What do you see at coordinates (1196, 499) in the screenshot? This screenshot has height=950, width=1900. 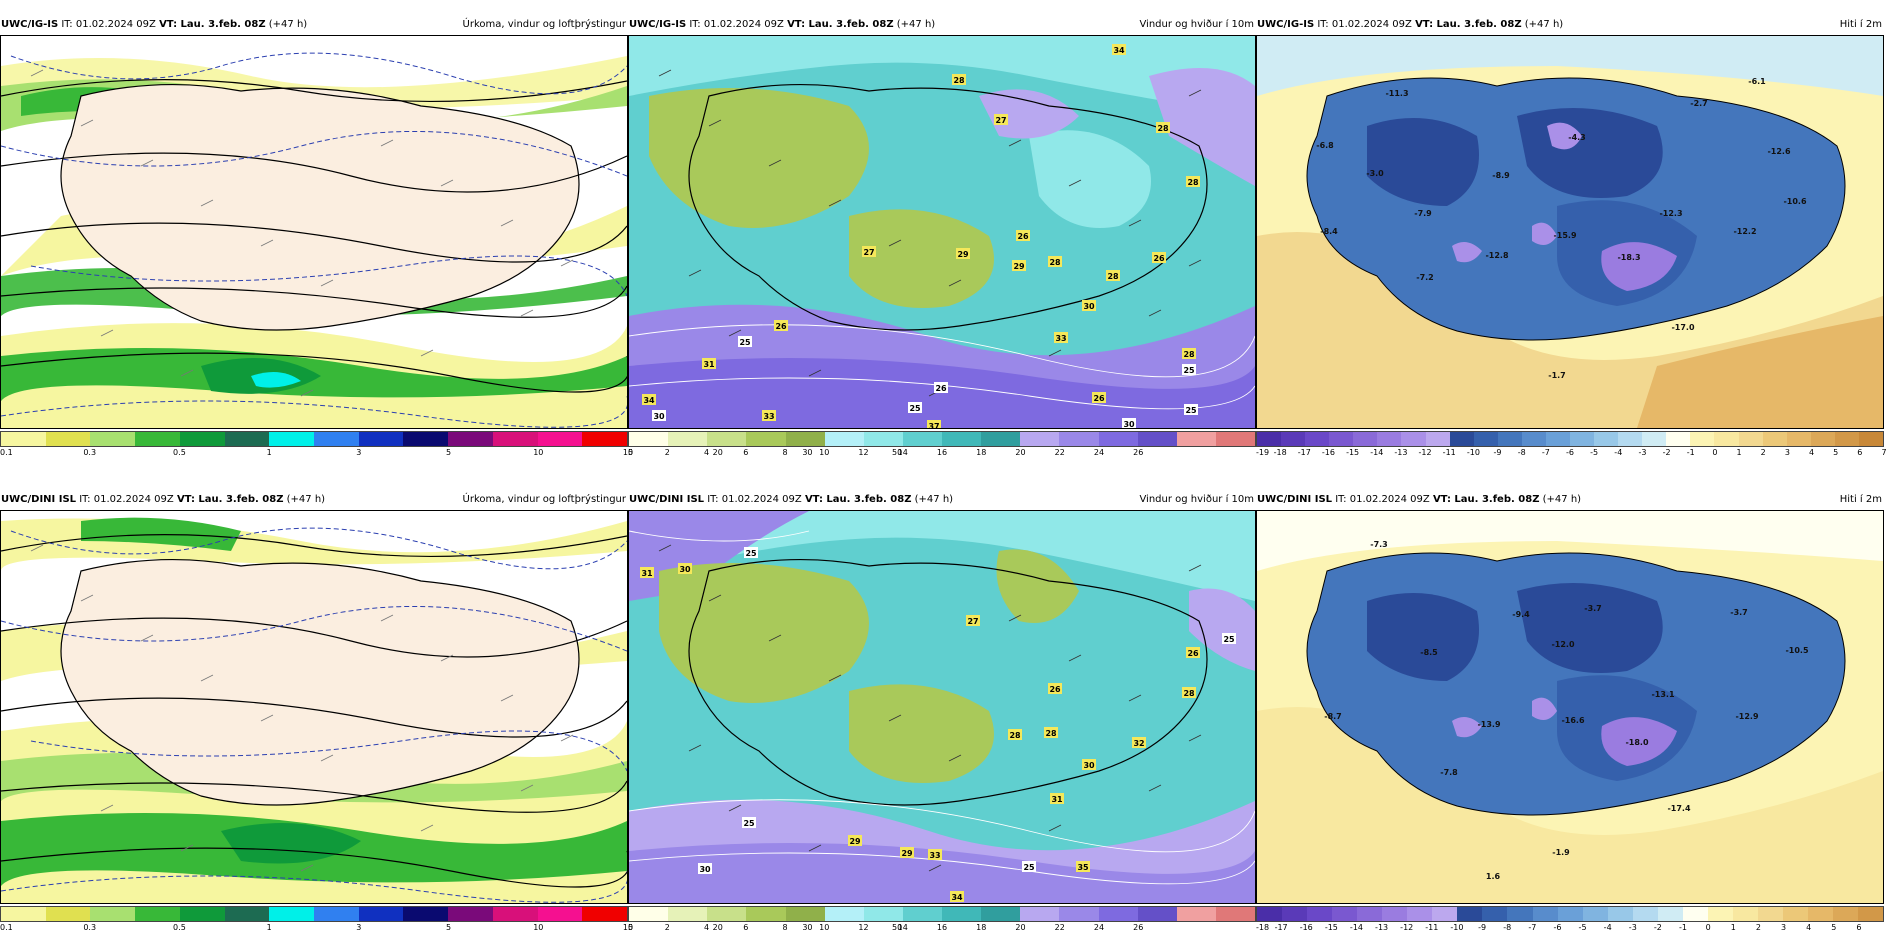 I see `product-name: Vindur og hviður í 10m` at bounding box center [1196, 499].